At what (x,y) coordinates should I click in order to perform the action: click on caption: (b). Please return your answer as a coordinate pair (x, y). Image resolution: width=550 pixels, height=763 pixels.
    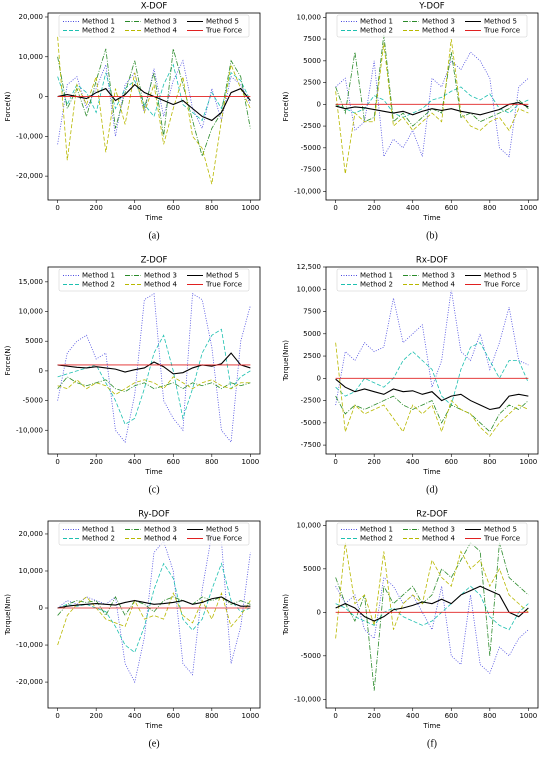
    Looking at the image, I should click on (432, 235).